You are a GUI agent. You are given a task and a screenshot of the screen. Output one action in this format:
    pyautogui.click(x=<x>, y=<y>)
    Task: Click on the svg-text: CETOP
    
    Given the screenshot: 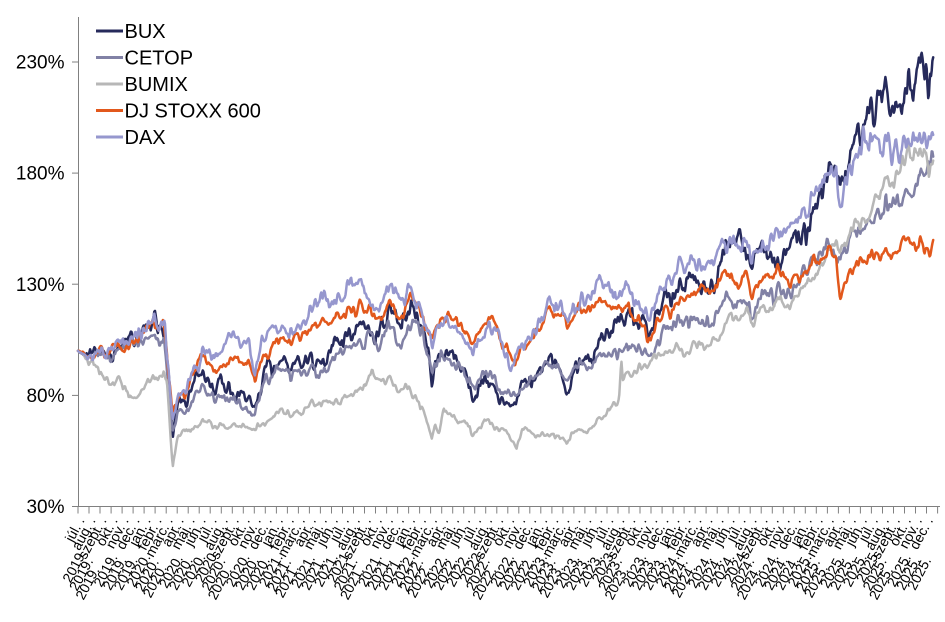 What is the action you would take?
    pyautogui.click(x=159, y=59)
    